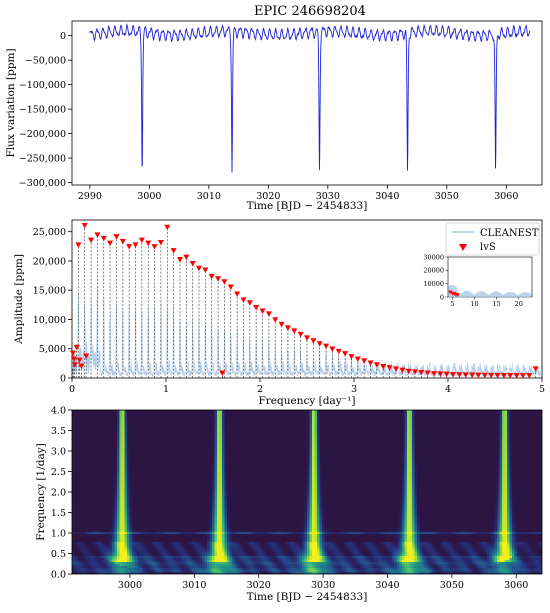 This screenshot has height=613, width=550. I want to click on lightcurve-xtick-label: 3060, so click(506, 196).